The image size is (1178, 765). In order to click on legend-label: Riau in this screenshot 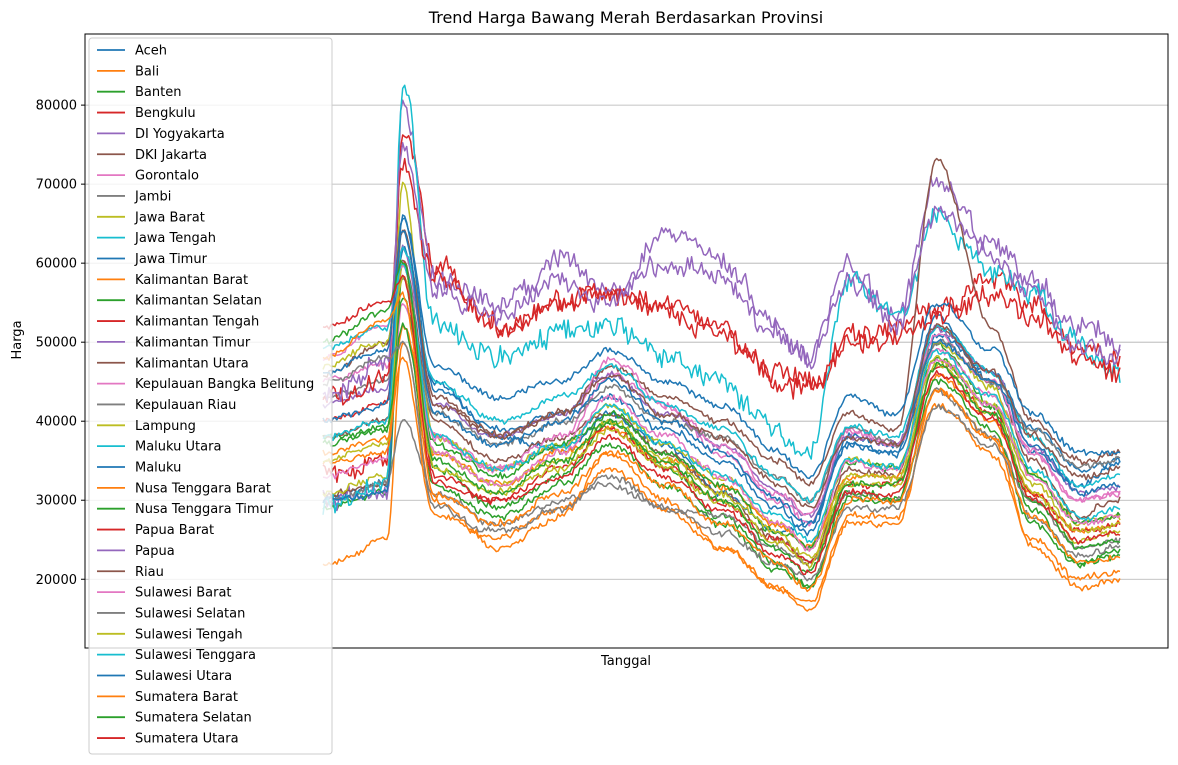, I will do `click(149, 572)`.